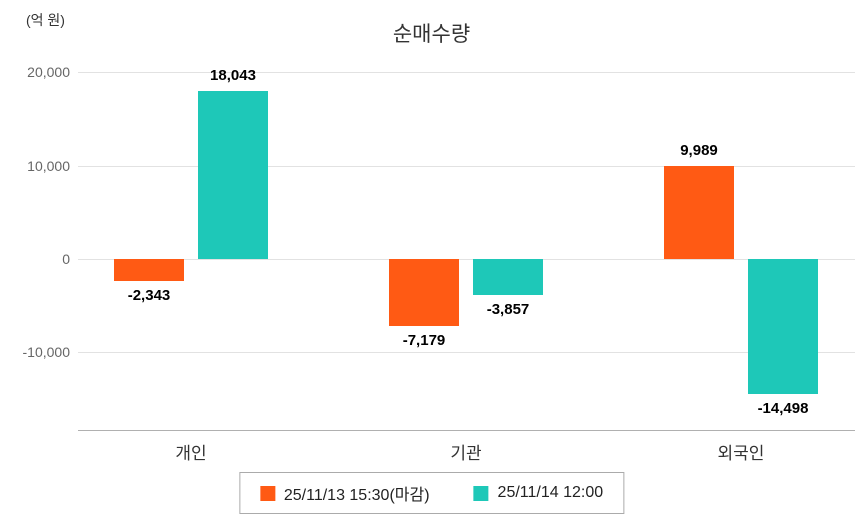  What do you see at coordinates (267, 493) in the screenshot?
I see `legend-swatch-series1-icon` at bounding box center [267, 493].